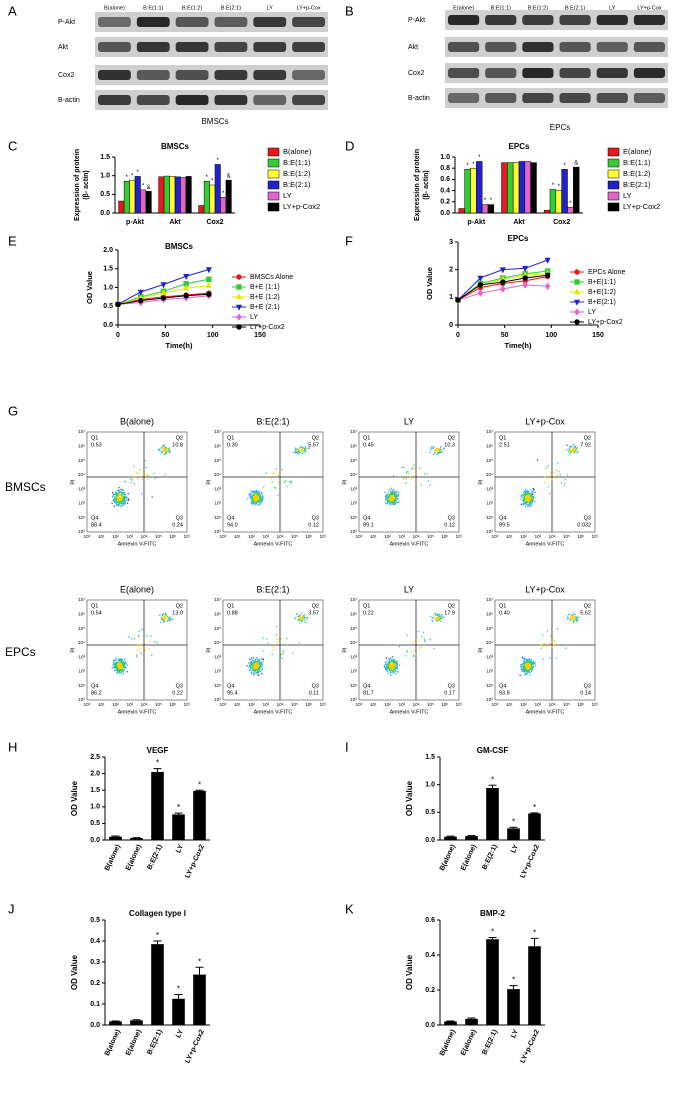 The height and width of the screenshot is (1104, 693). What do you see at coordinates (179, 438) in the screenshot?
I see `quadrant-label: Q2` at bounding box center [179, 438].